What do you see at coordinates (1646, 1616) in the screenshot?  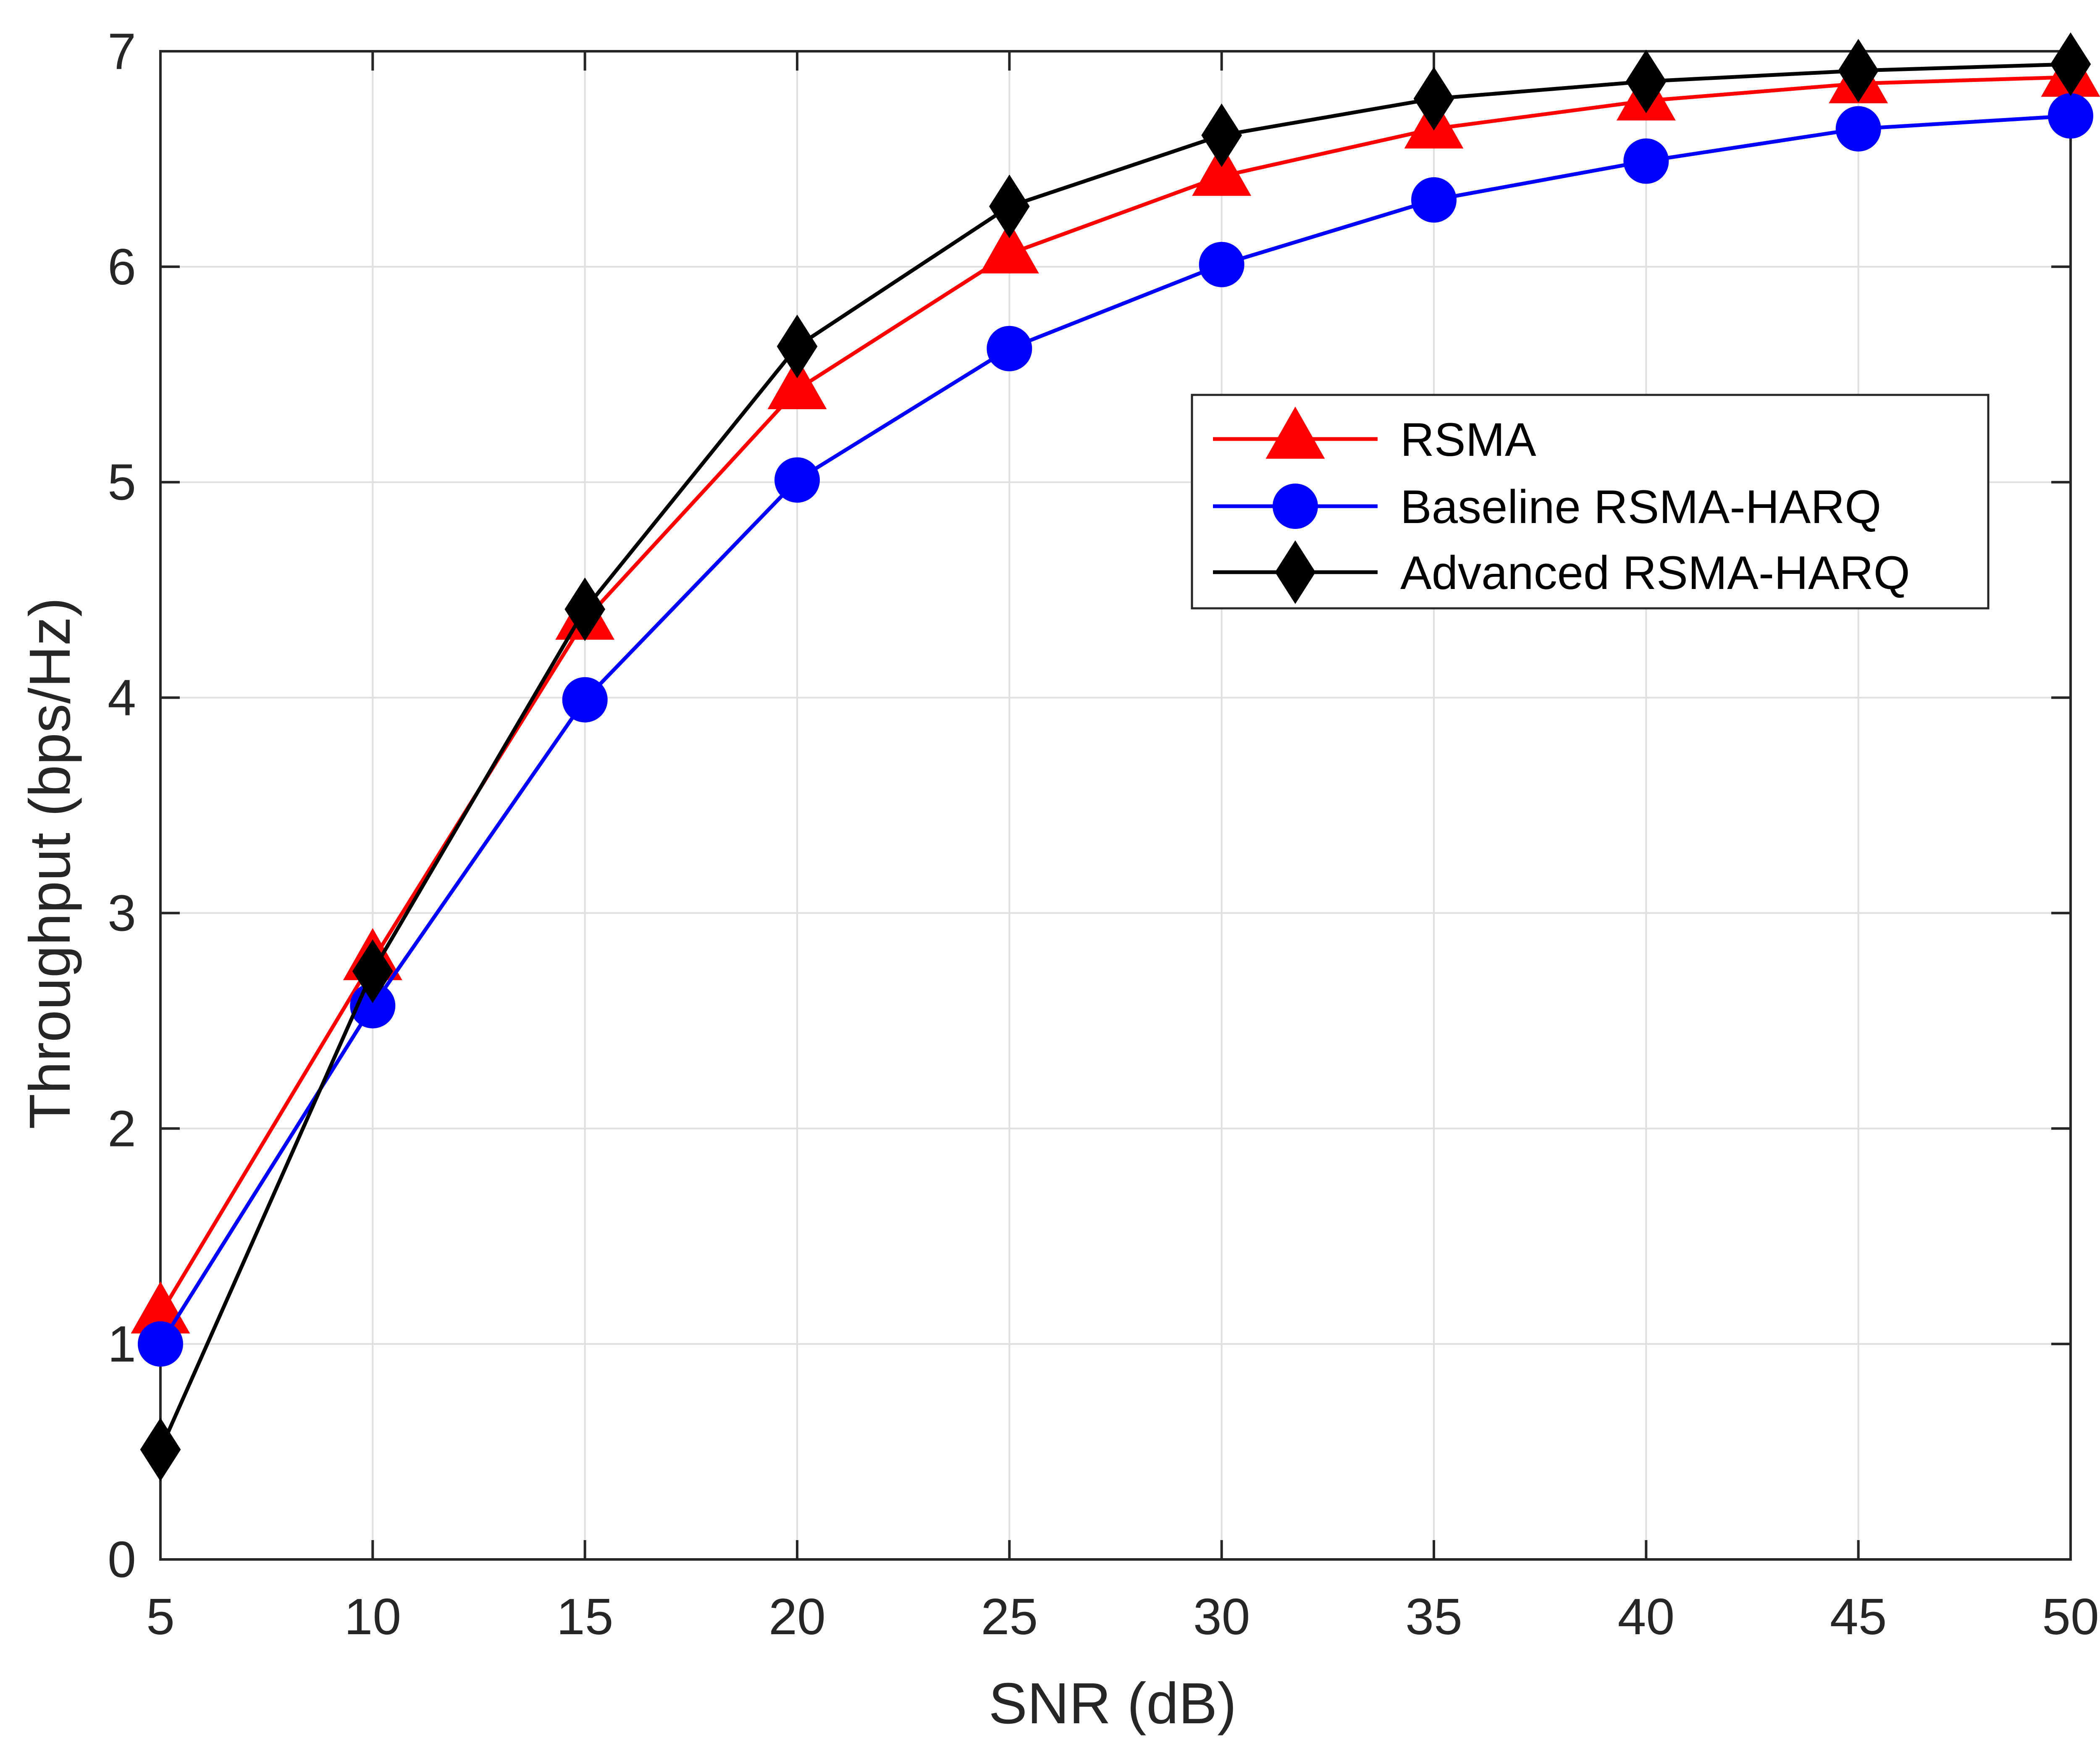 I see `x-tick-label: 40` at bounding box center [1646, 1616].